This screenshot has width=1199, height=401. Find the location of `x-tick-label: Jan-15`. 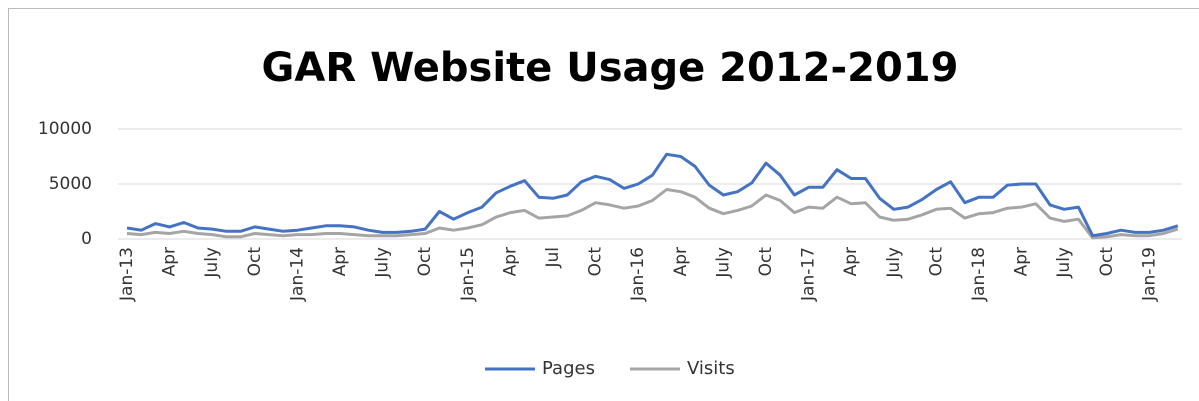

x-tick-label: Jan-15 is located at coordinates (468, 274).